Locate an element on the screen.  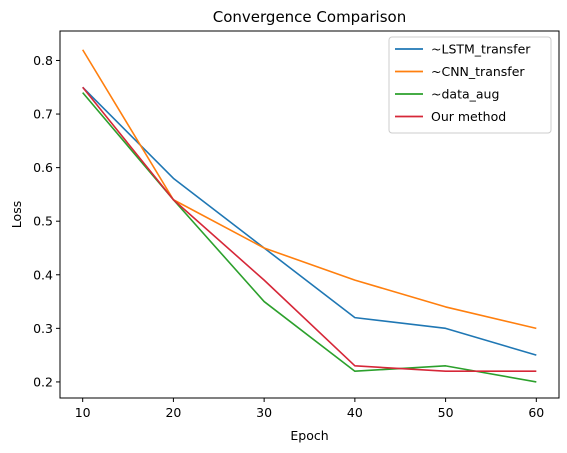
x-axis-label: Epoch is located at coordinates (309, 435).